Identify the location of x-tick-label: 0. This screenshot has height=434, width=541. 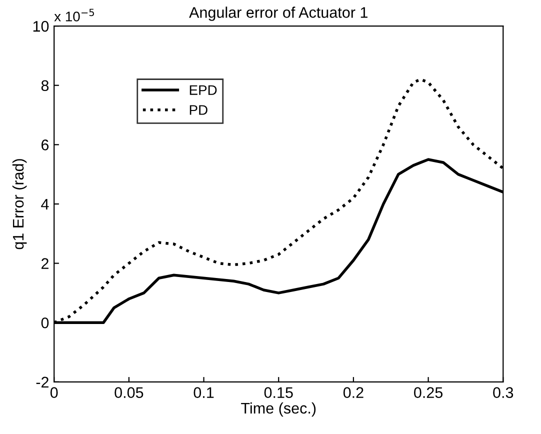
(54, 392).